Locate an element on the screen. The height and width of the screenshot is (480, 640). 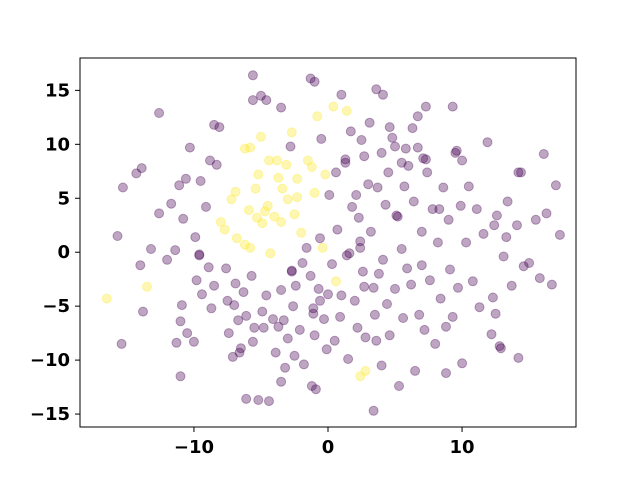
x-tick-label: 0 is located at coordinates (328, 447).